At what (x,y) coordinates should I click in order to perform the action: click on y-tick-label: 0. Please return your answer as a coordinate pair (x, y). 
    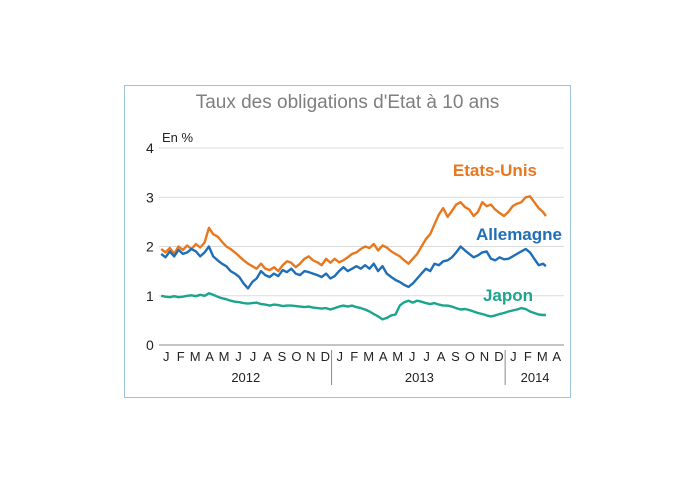
    Looking at the image, I should click on (150, 345).